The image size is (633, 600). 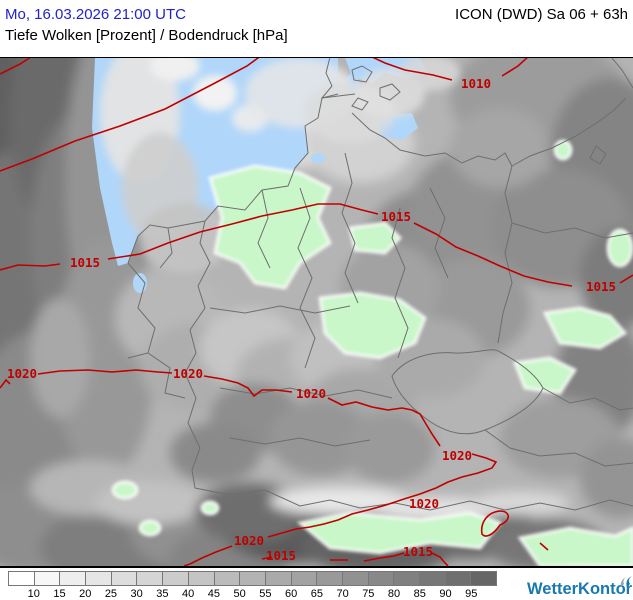 What do you see at coordinates (33, 594) in the screenshot?
I see `legend-tick-10: 10` at bounding box center [33, 594].